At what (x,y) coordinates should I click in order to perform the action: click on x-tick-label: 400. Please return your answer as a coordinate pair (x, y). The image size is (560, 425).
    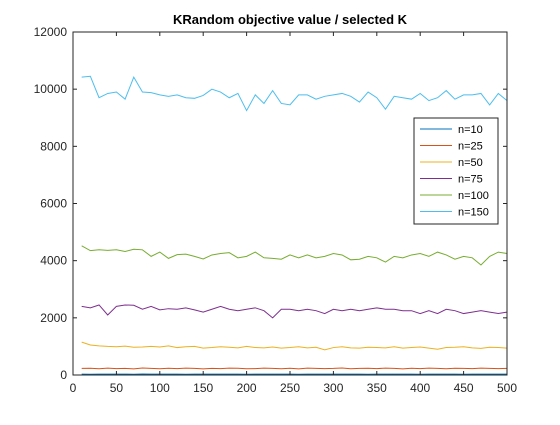
    Looking at the image, I should click on (420, 388).